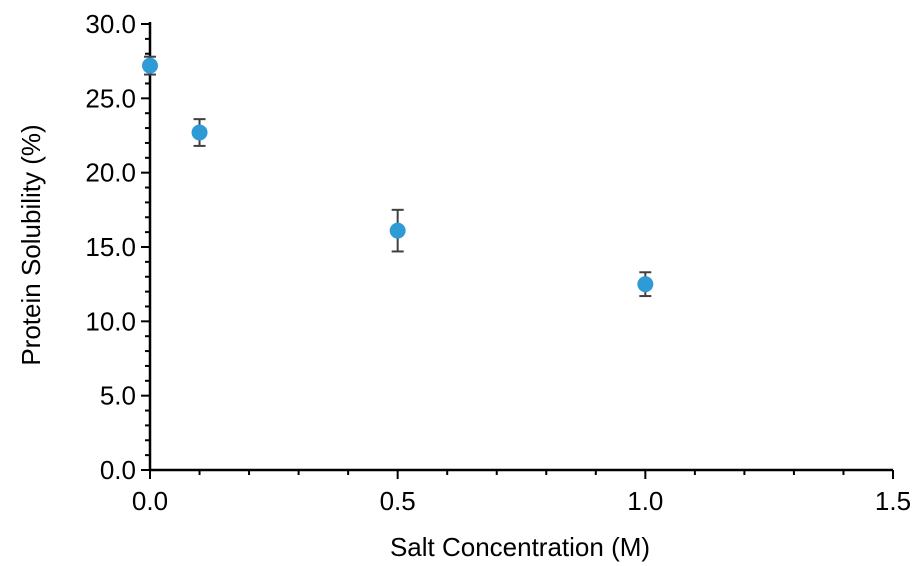 The width and height of the screenshot is (919, 566). What do you see at coordinates (118, 470) in the screenshot?
I see `y-tick-label: 0.0` at bounding box center [118, 470].